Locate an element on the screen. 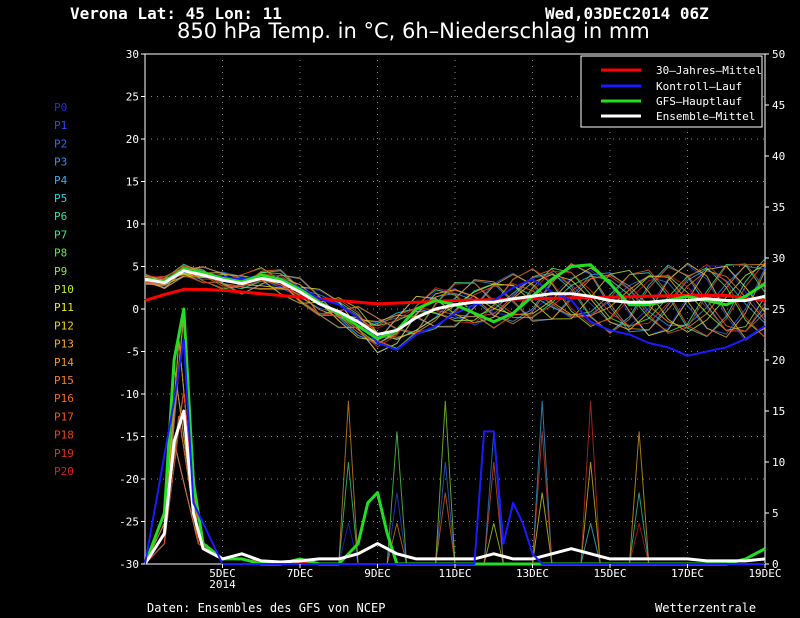  right-tick-label: 50 is located at coordinates (778, 54).